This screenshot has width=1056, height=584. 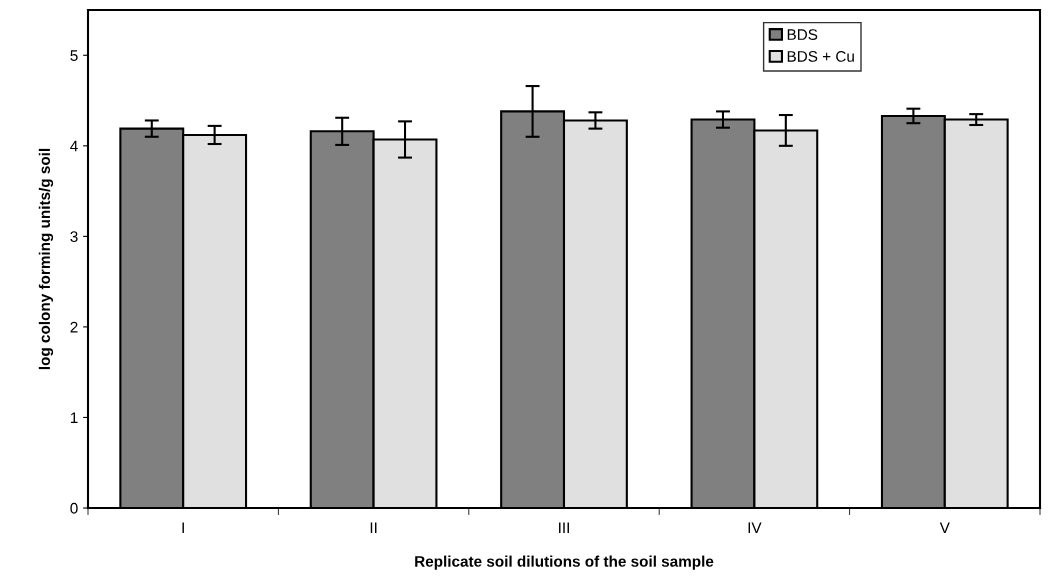 What do you see at coordinates (373, 527) in the screenshot?
I see `x-tick-label: II` at bounding box center [373, 527].